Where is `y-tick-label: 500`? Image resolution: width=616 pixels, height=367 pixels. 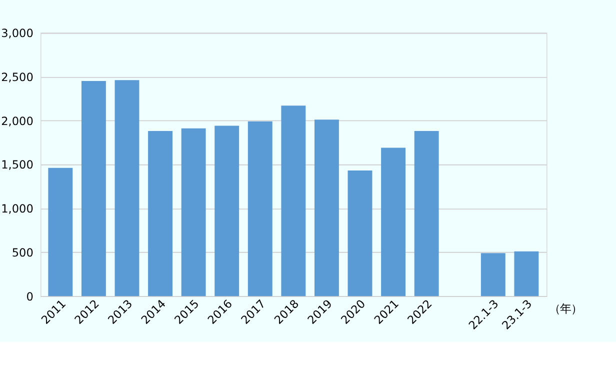
y-tick-label: 500 is located at coordinates (23, 253).